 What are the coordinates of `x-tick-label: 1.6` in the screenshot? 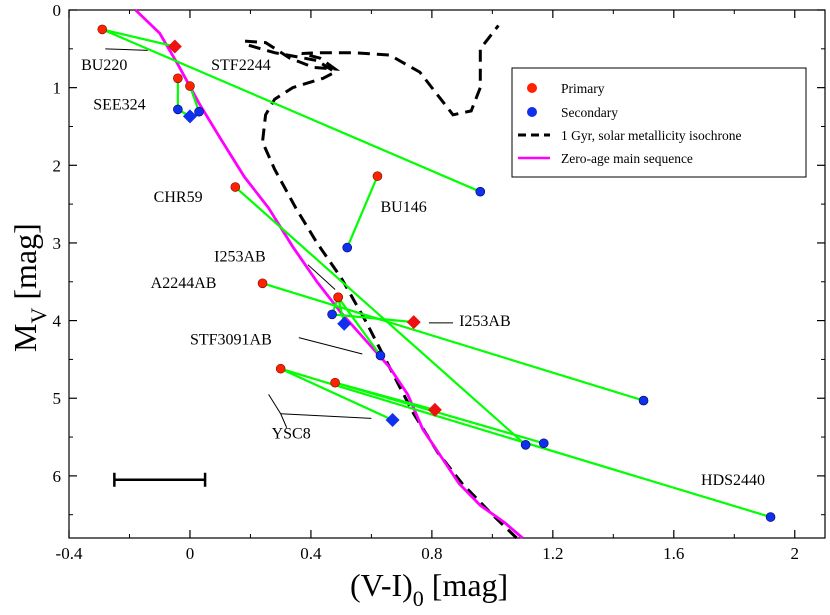 It's located at (673, 553).